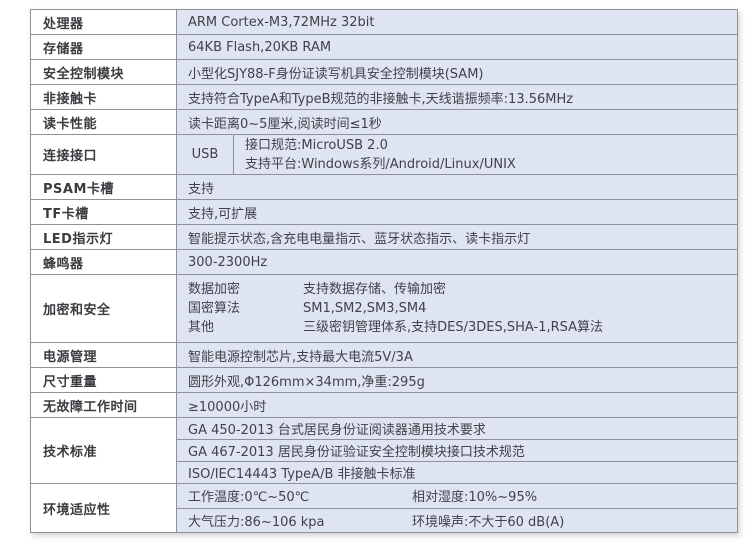 This screenshot has height=552, width=750. Describe the element at coordinates (488, 522) in the screenshot. I see `environment-noise: 环境噪声:不大于60 dB(A)` at that location.